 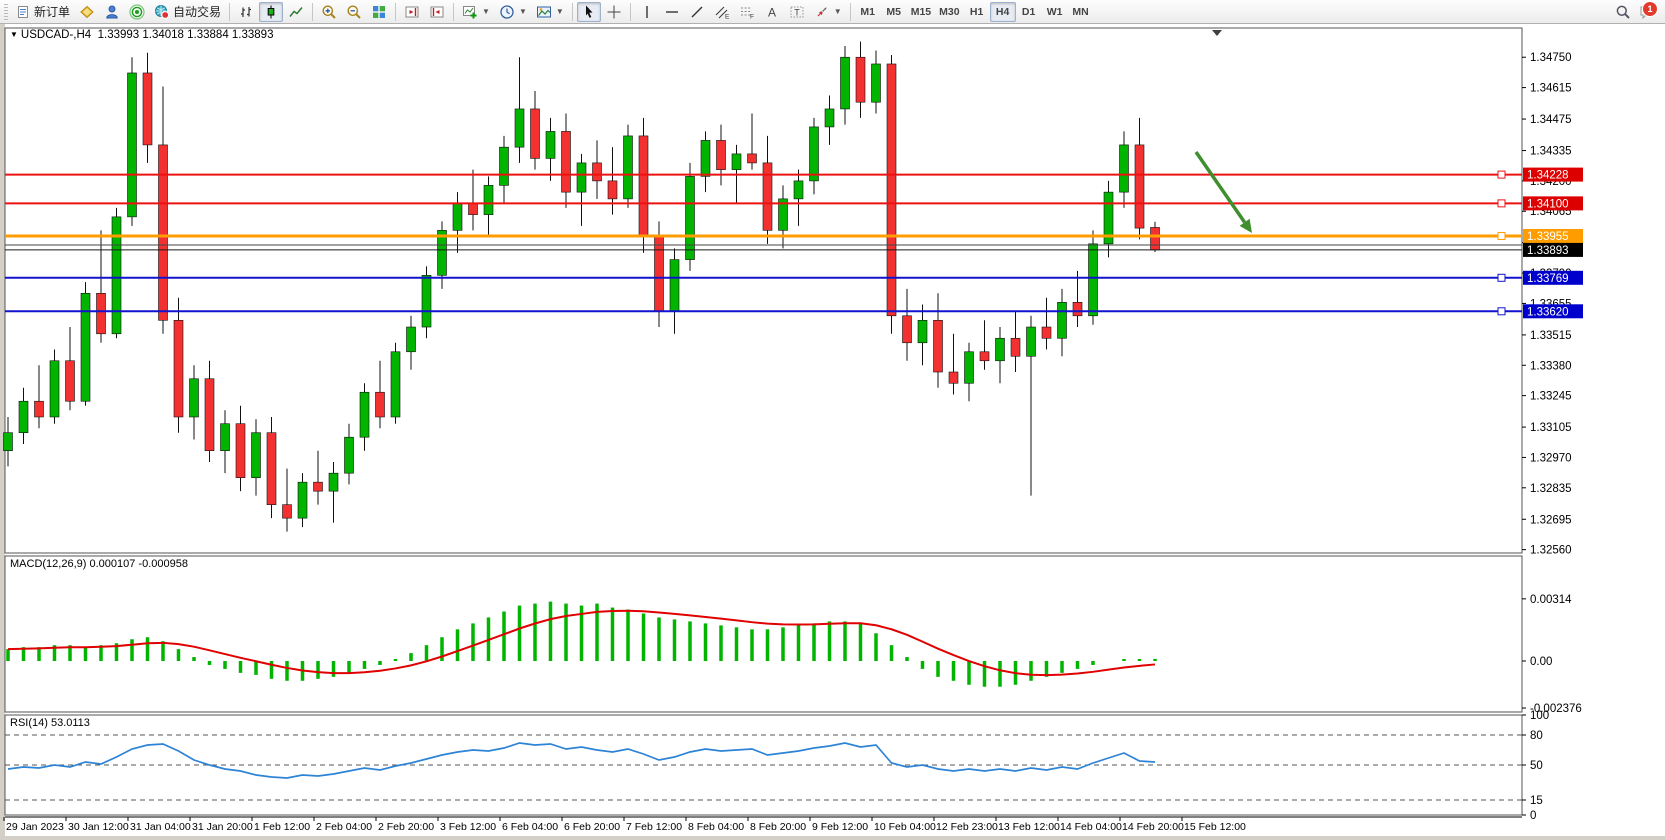 What do you see at coordinates (406, 827) in the screenshot?
I see `time-axis-label: 2 Feb 20:00` at bounding box center [406, 827].